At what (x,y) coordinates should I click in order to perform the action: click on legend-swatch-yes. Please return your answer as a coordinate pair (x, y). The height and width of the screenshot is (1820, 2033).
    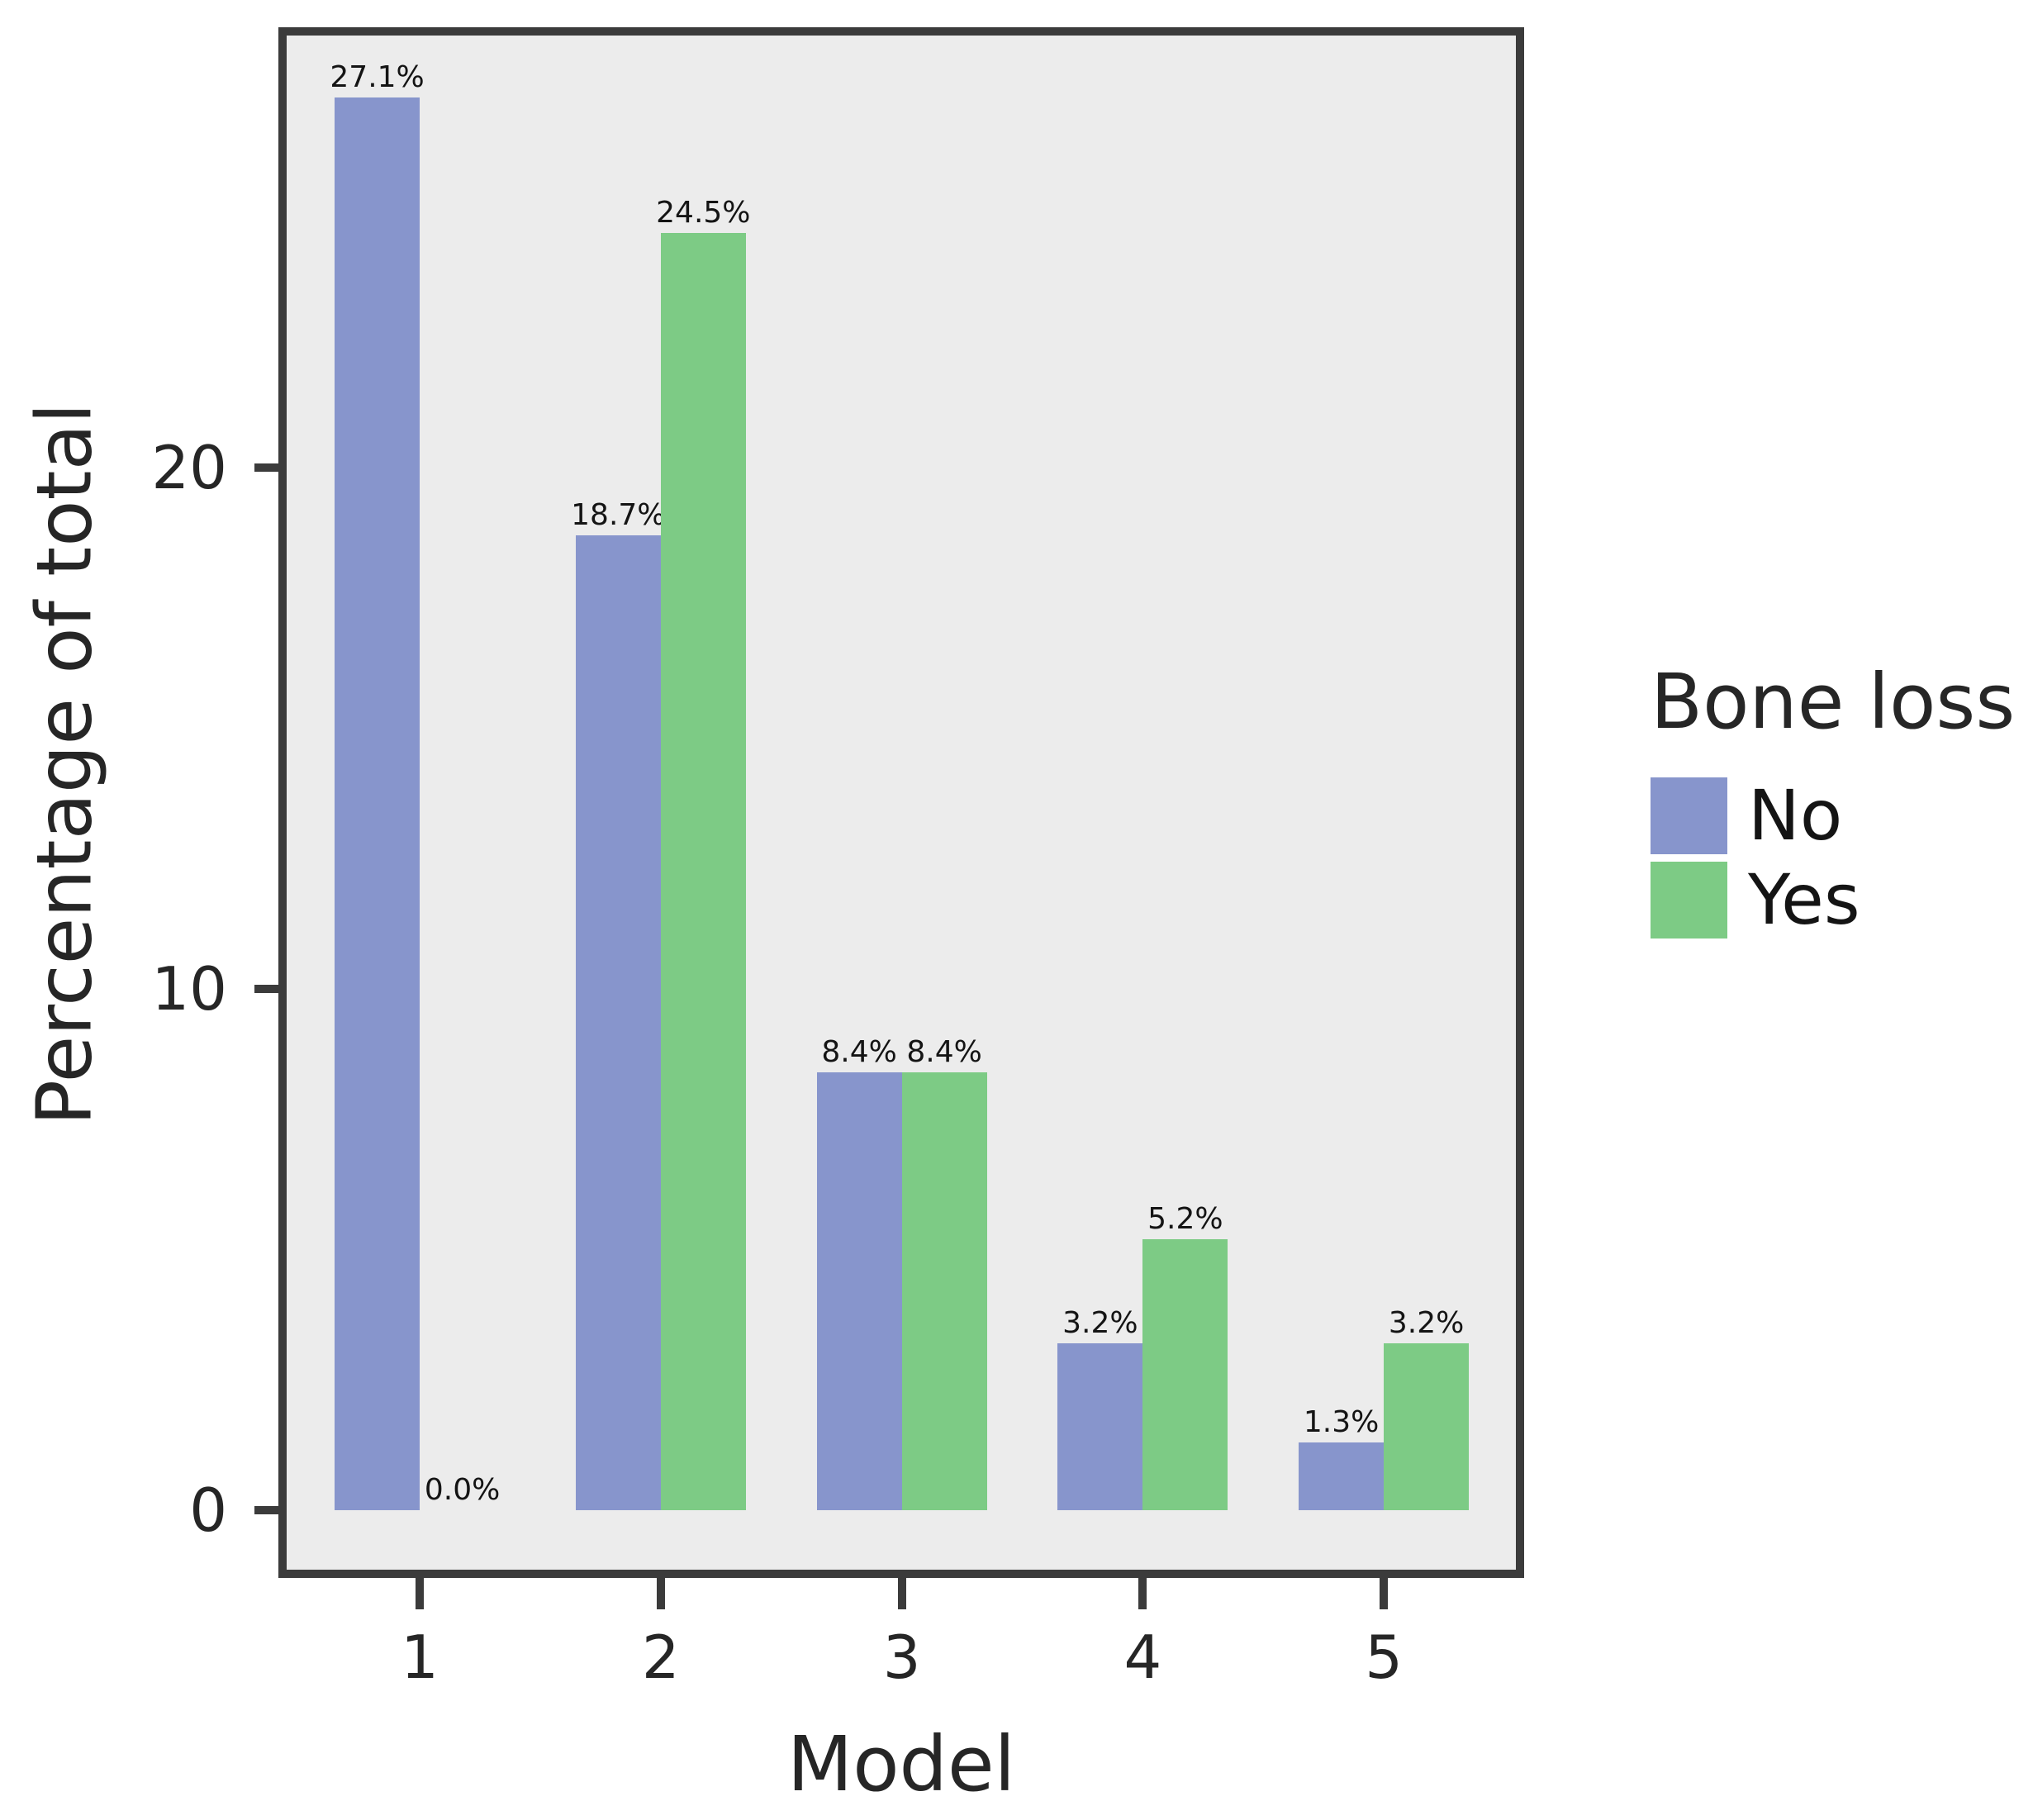
    Looking at the image, I should click on (1689, 900).